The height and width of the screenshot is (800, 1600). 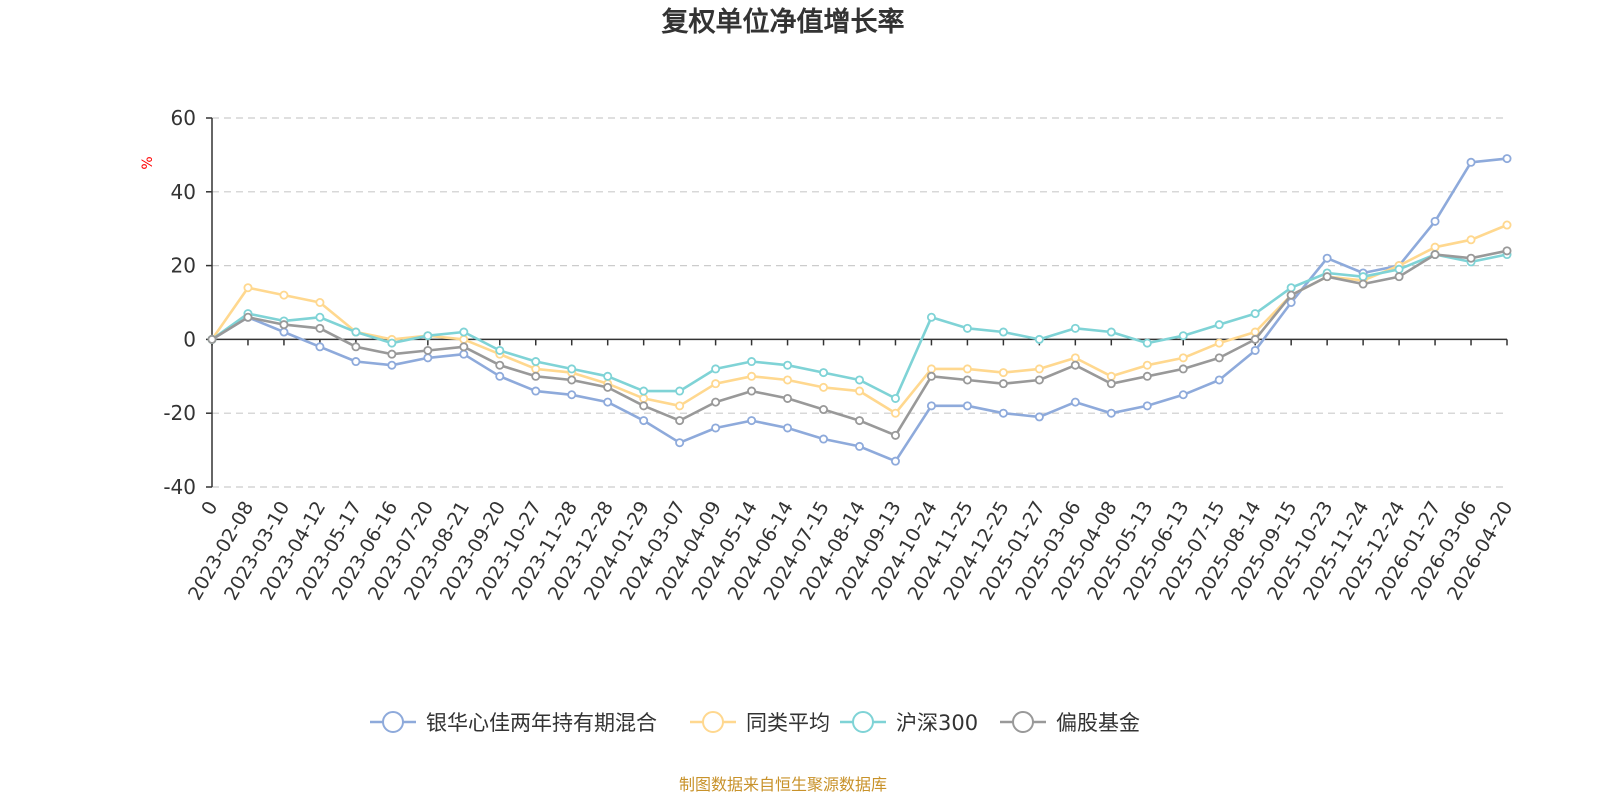 I want to click on y-tick-label: -40, so click(x=179, y=487).